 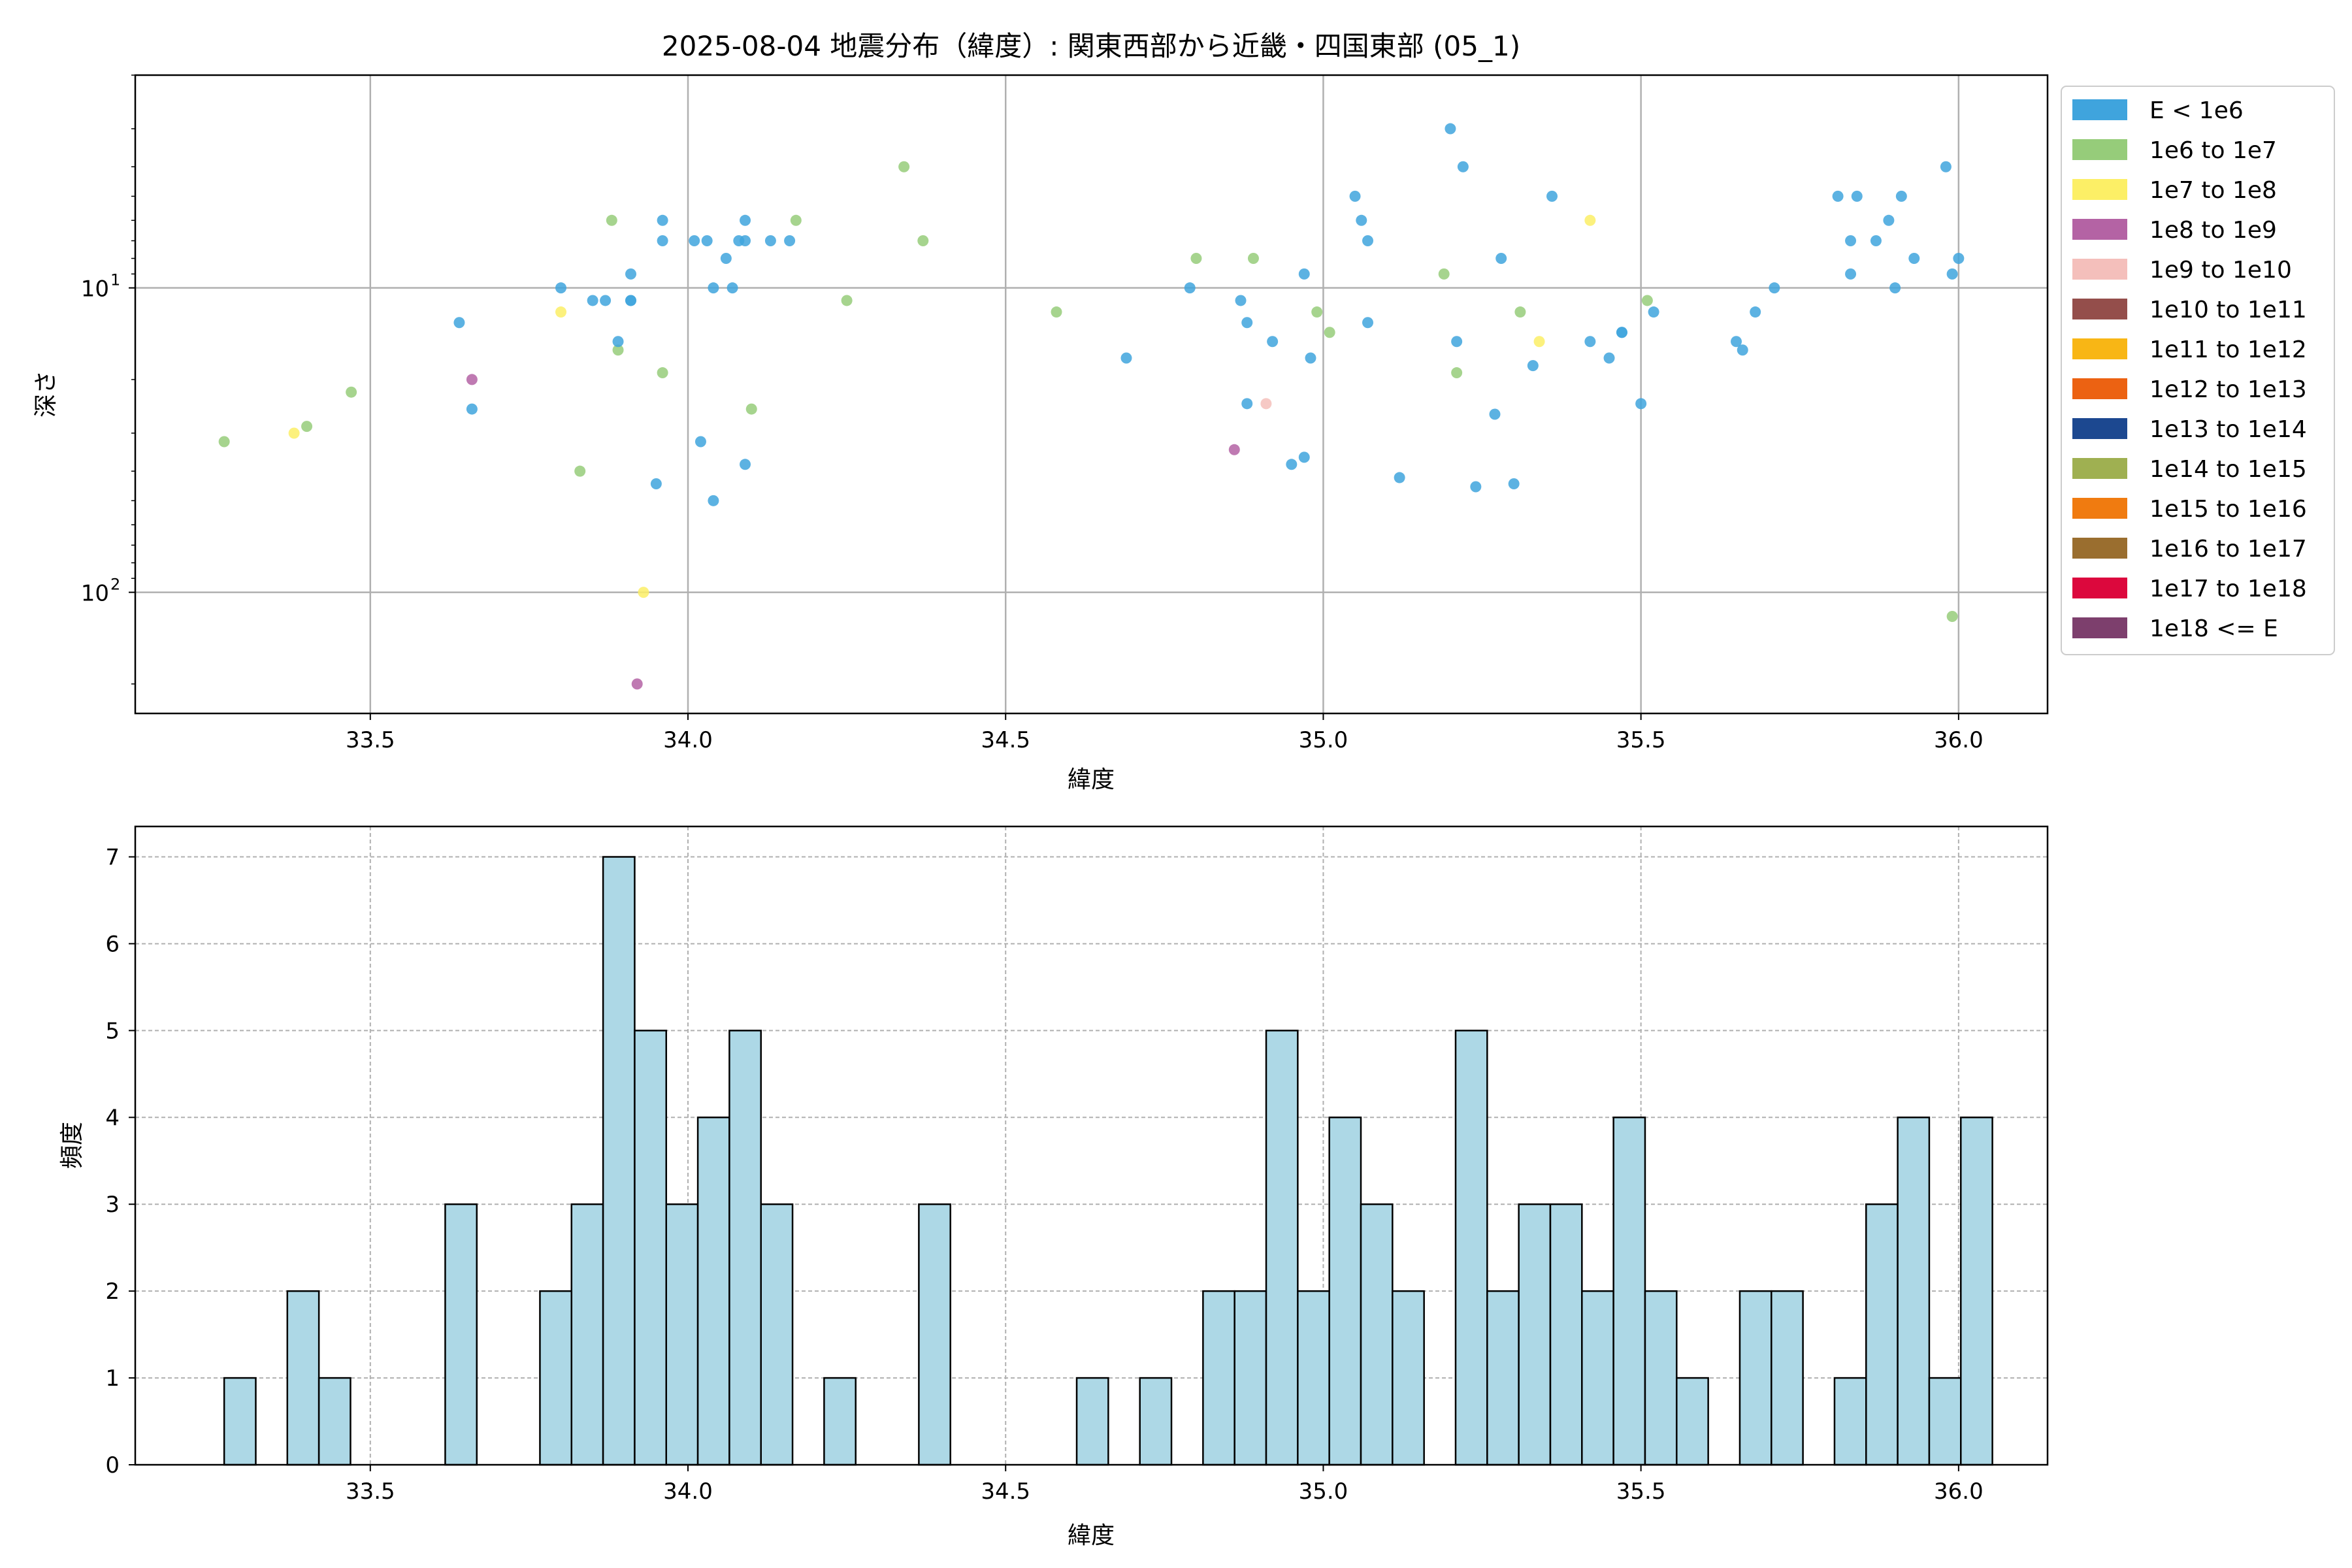 I want to click on scatter-x-label: 緯度, so click(x=1091, y=779).